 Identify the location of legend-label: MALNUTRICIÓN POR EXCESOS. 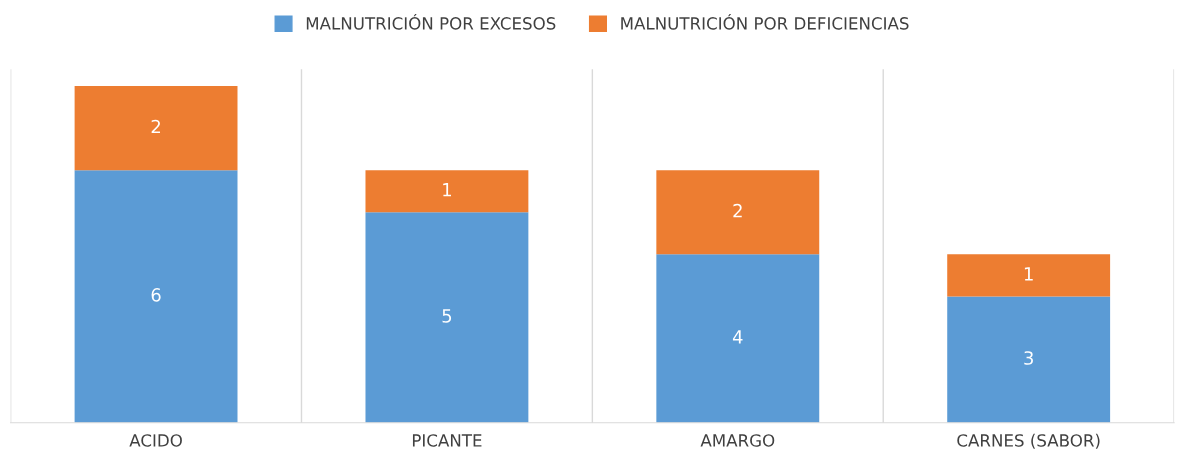
(431, 22).